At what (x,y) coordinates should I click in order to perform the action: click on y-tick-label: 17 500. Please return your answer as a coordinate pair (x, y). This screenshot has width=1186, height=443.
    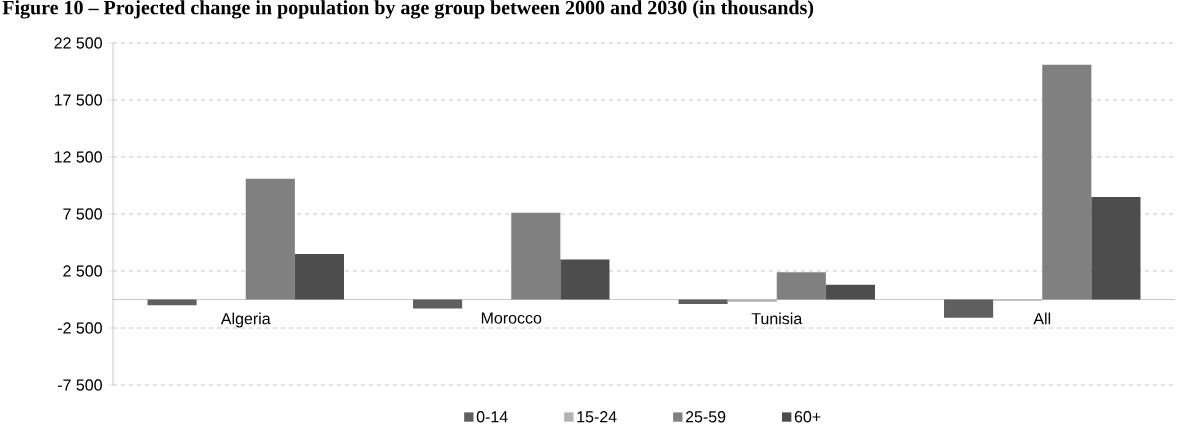
    Looking at the image, I should click on (78, 100).